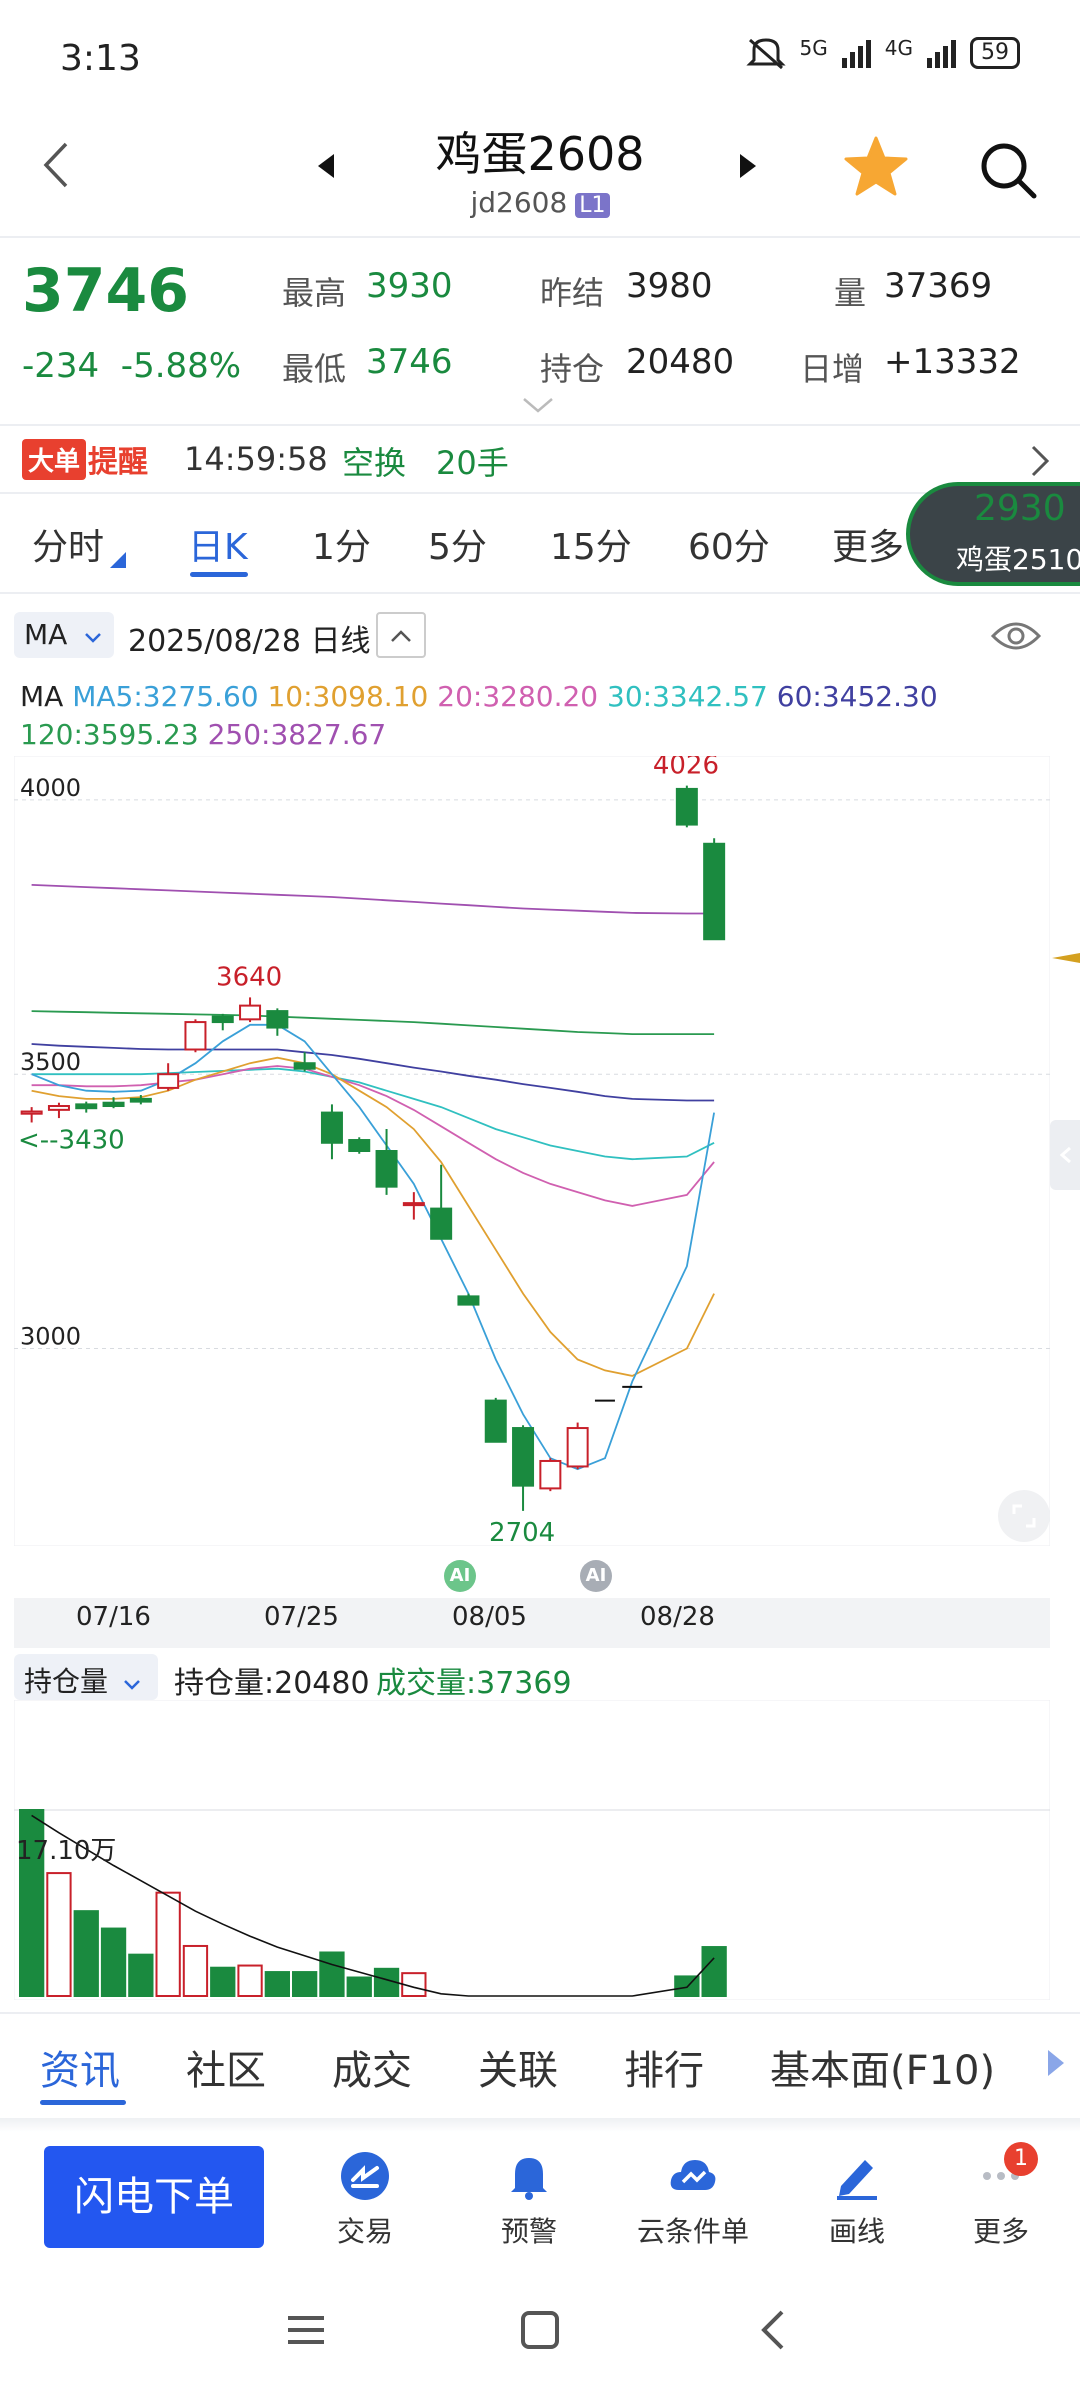 This screenshot has height=2400, width=1080. What do you see at coordinates (50, 788) in the screenshot?
I see `y-tick-label: 4000` at bounding box center [50, 788].